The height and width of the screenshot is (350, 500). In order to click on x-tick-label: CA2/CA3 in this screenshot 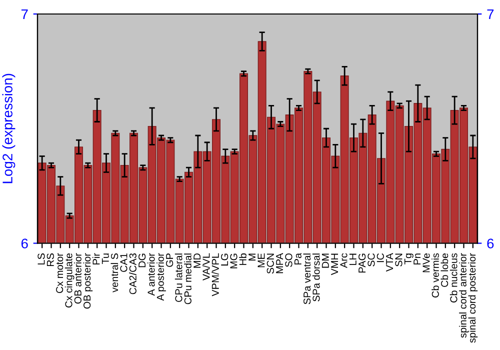, I will do `click(132, 273)`.